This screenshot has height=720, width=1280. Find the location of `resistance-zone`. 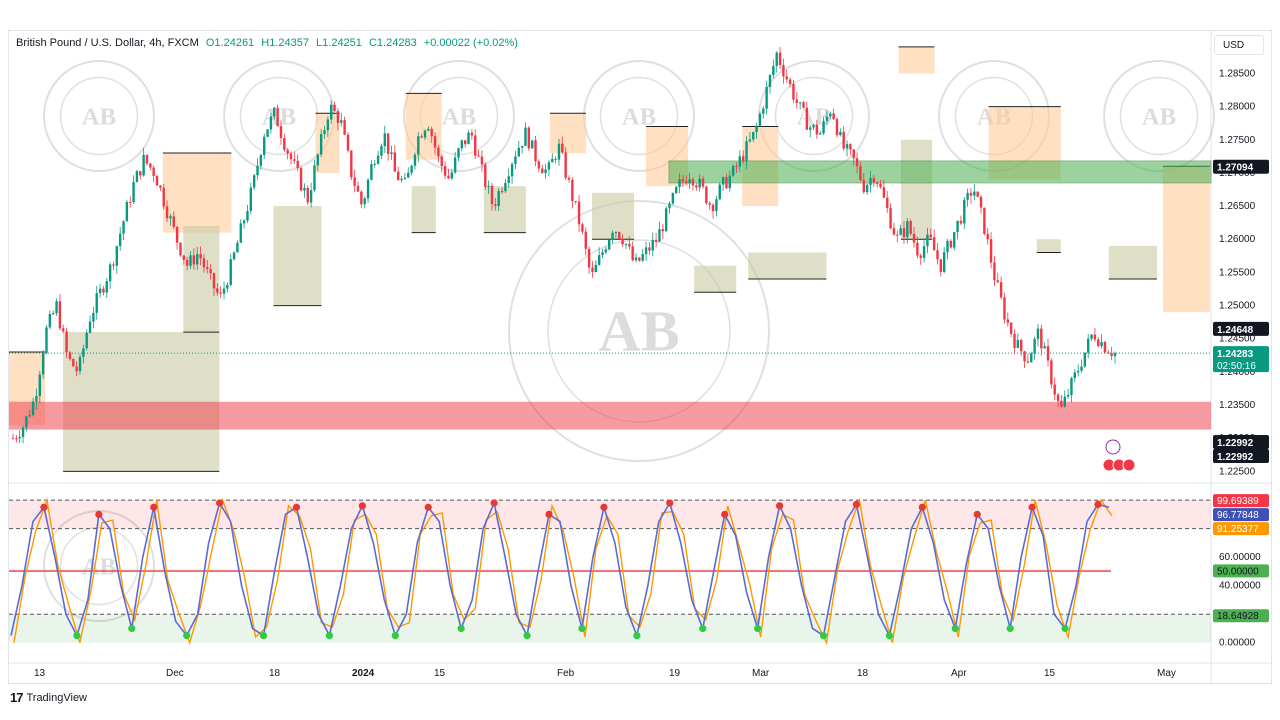

resistance-zone is located at coordinates (940, 172).